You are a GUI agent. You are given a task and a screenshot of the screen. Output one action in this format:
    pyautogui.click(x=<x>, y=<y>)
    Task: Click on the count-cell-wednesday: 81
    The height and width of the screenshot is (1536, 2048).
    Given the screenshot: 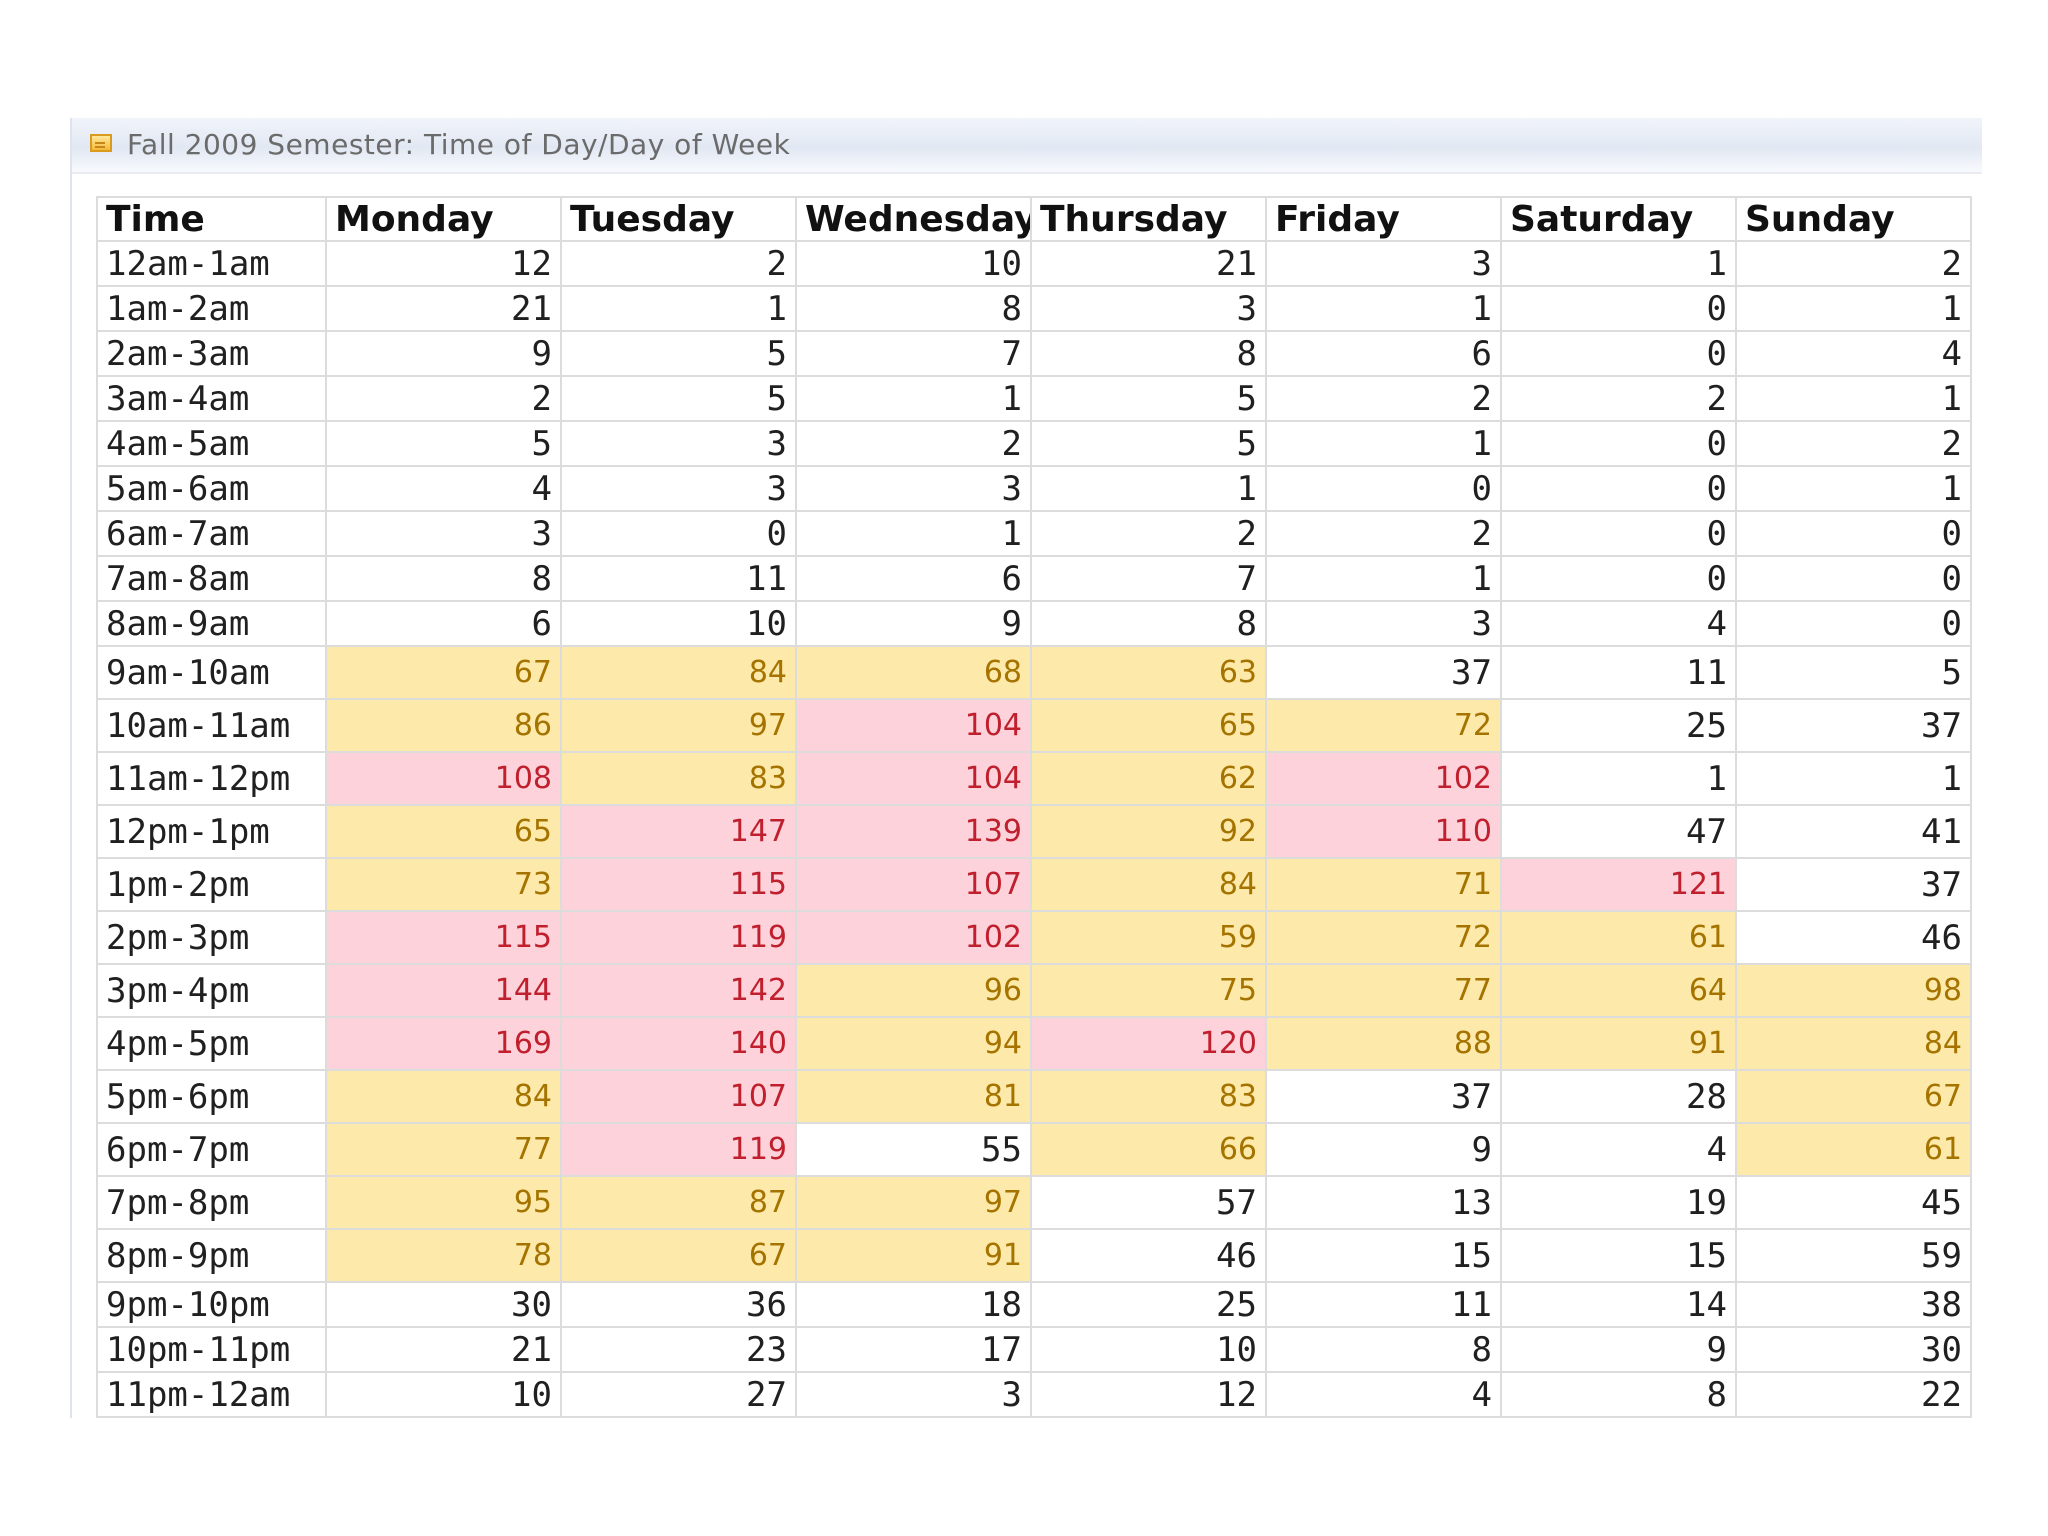 What is the action you would take?
    pyautogui.click(x=913, y=1096)
    